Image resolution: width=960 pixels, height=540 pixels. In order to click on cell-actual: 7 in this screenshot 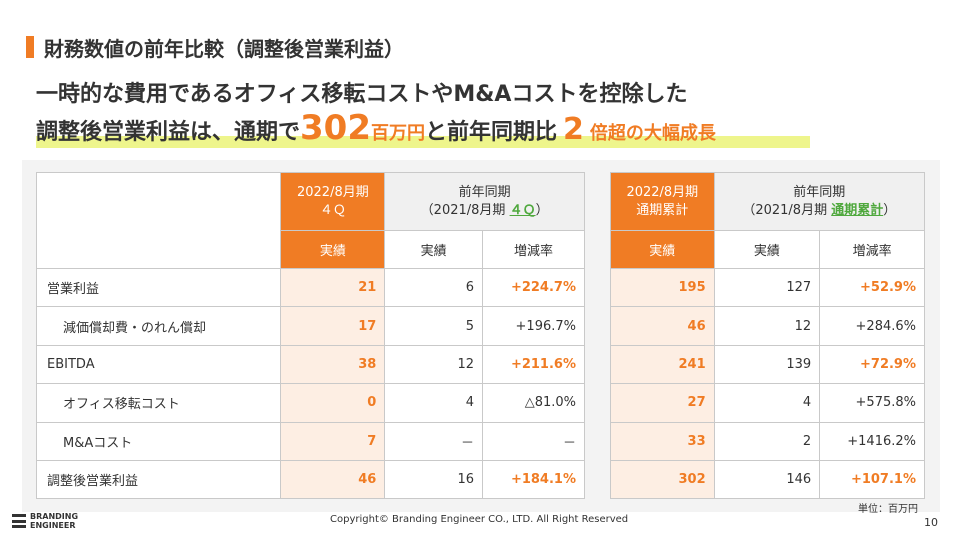, I will do `click(333, 441)`.